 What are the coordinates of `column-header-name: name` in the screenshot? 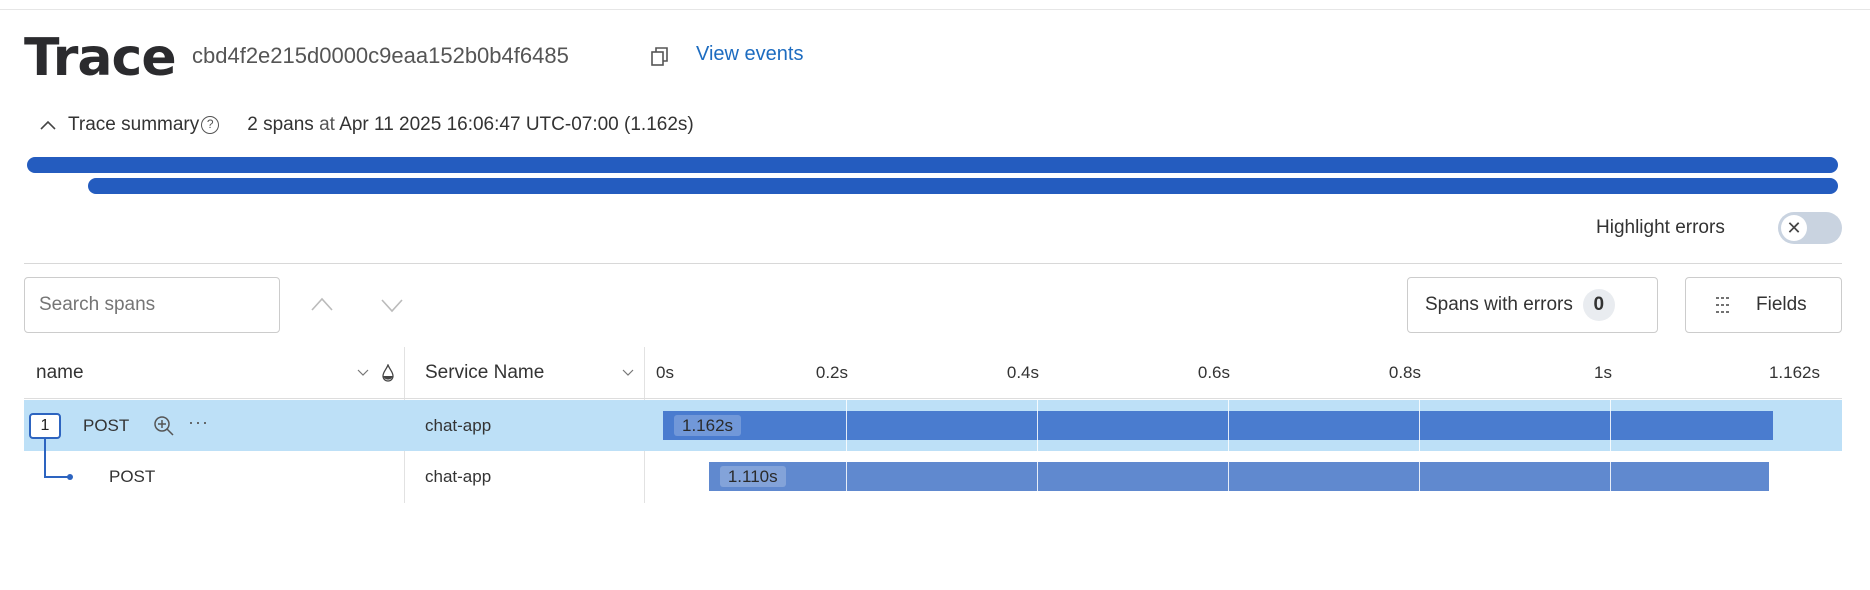 It's located at (60, 372).